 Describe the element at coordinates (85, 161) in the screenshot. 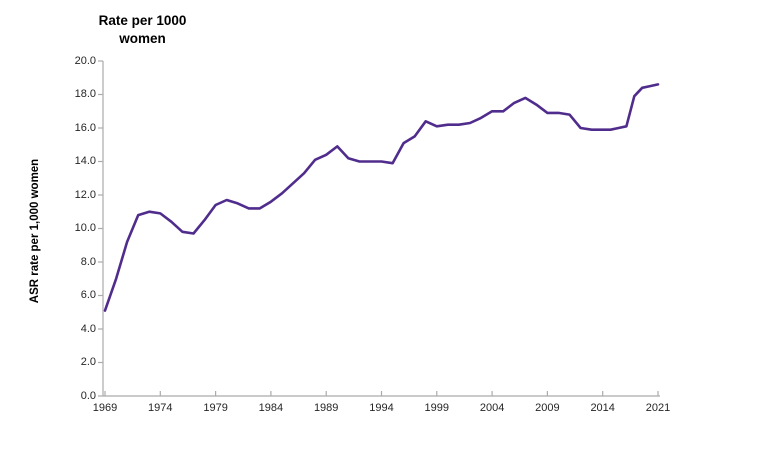

I see `y-axis-tick-label: 14.0` at that location.